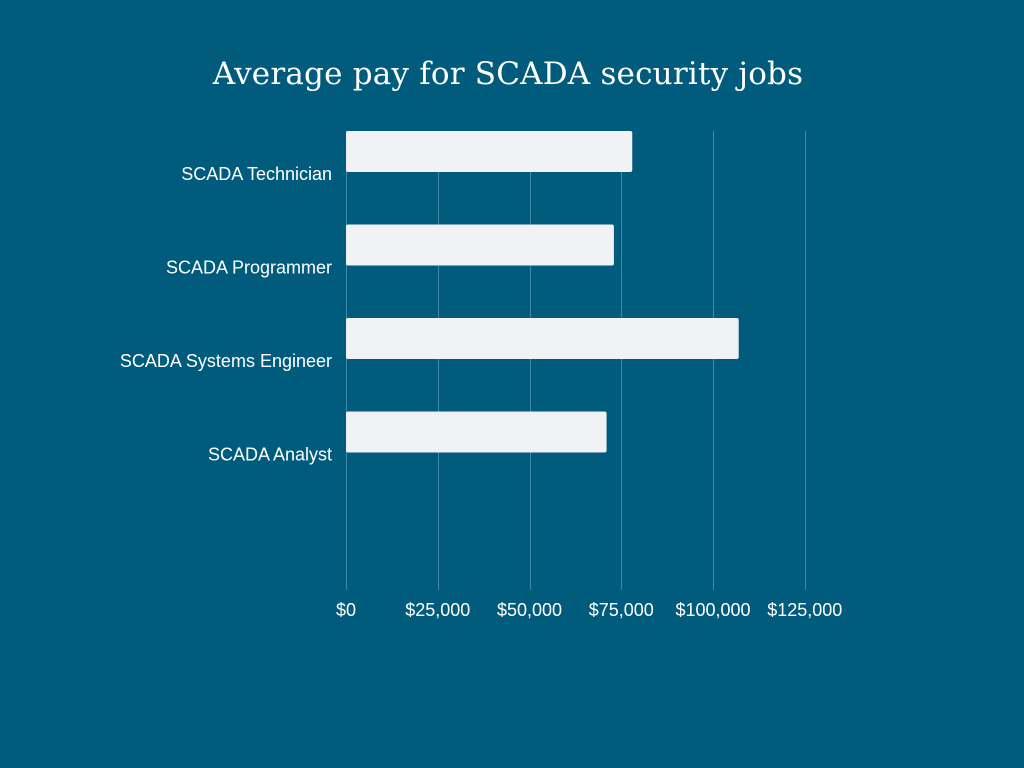 The height and width of the screenshot is (768, 1024). I want to click on x-tick-label: $125,000, so click(804, 610).